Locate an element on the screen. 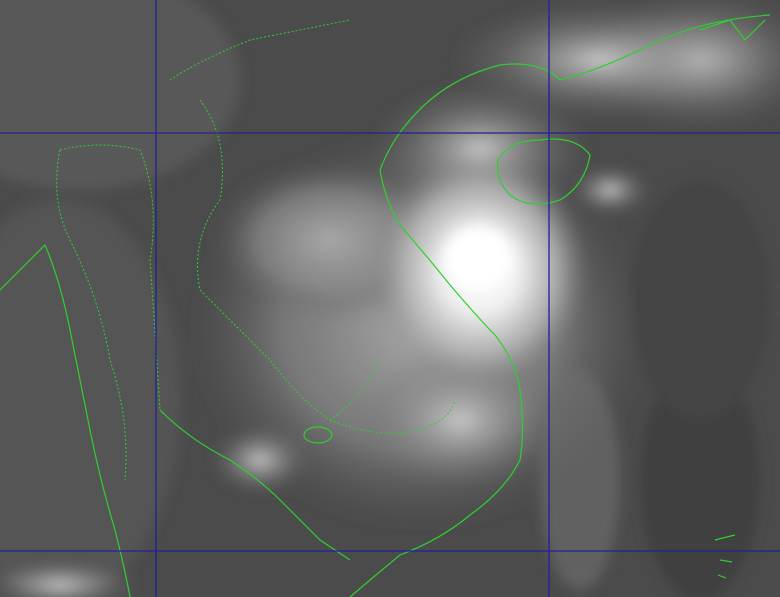 This screenshot has width=780, height=597. coastline-gulf-thailand is located at coordinates (255, 485).